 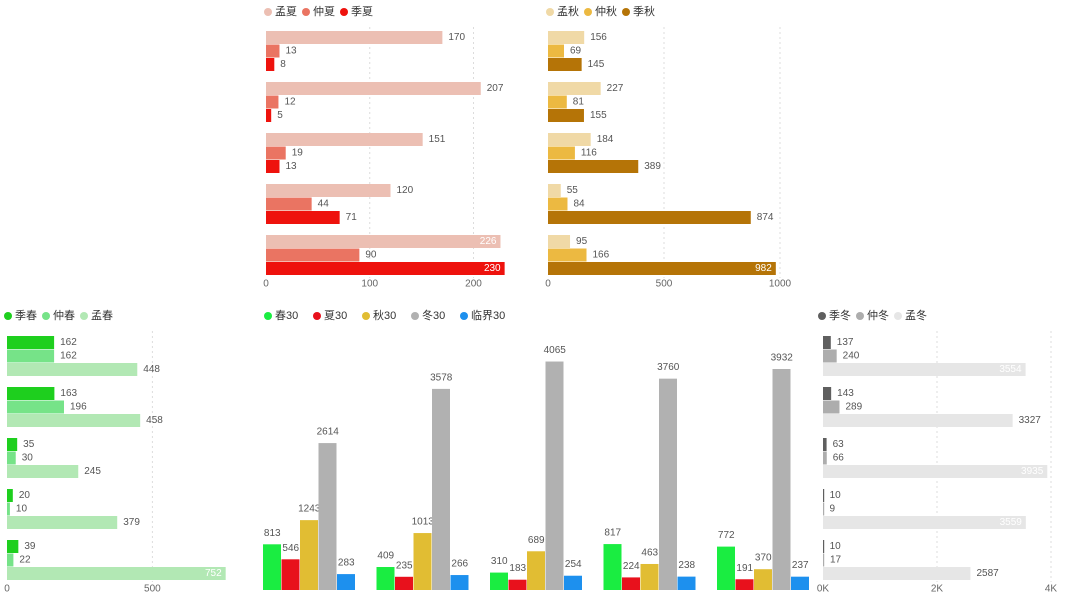 I want to click on winter-data-label-1-2: 3327, so click(x=1030, y=420).